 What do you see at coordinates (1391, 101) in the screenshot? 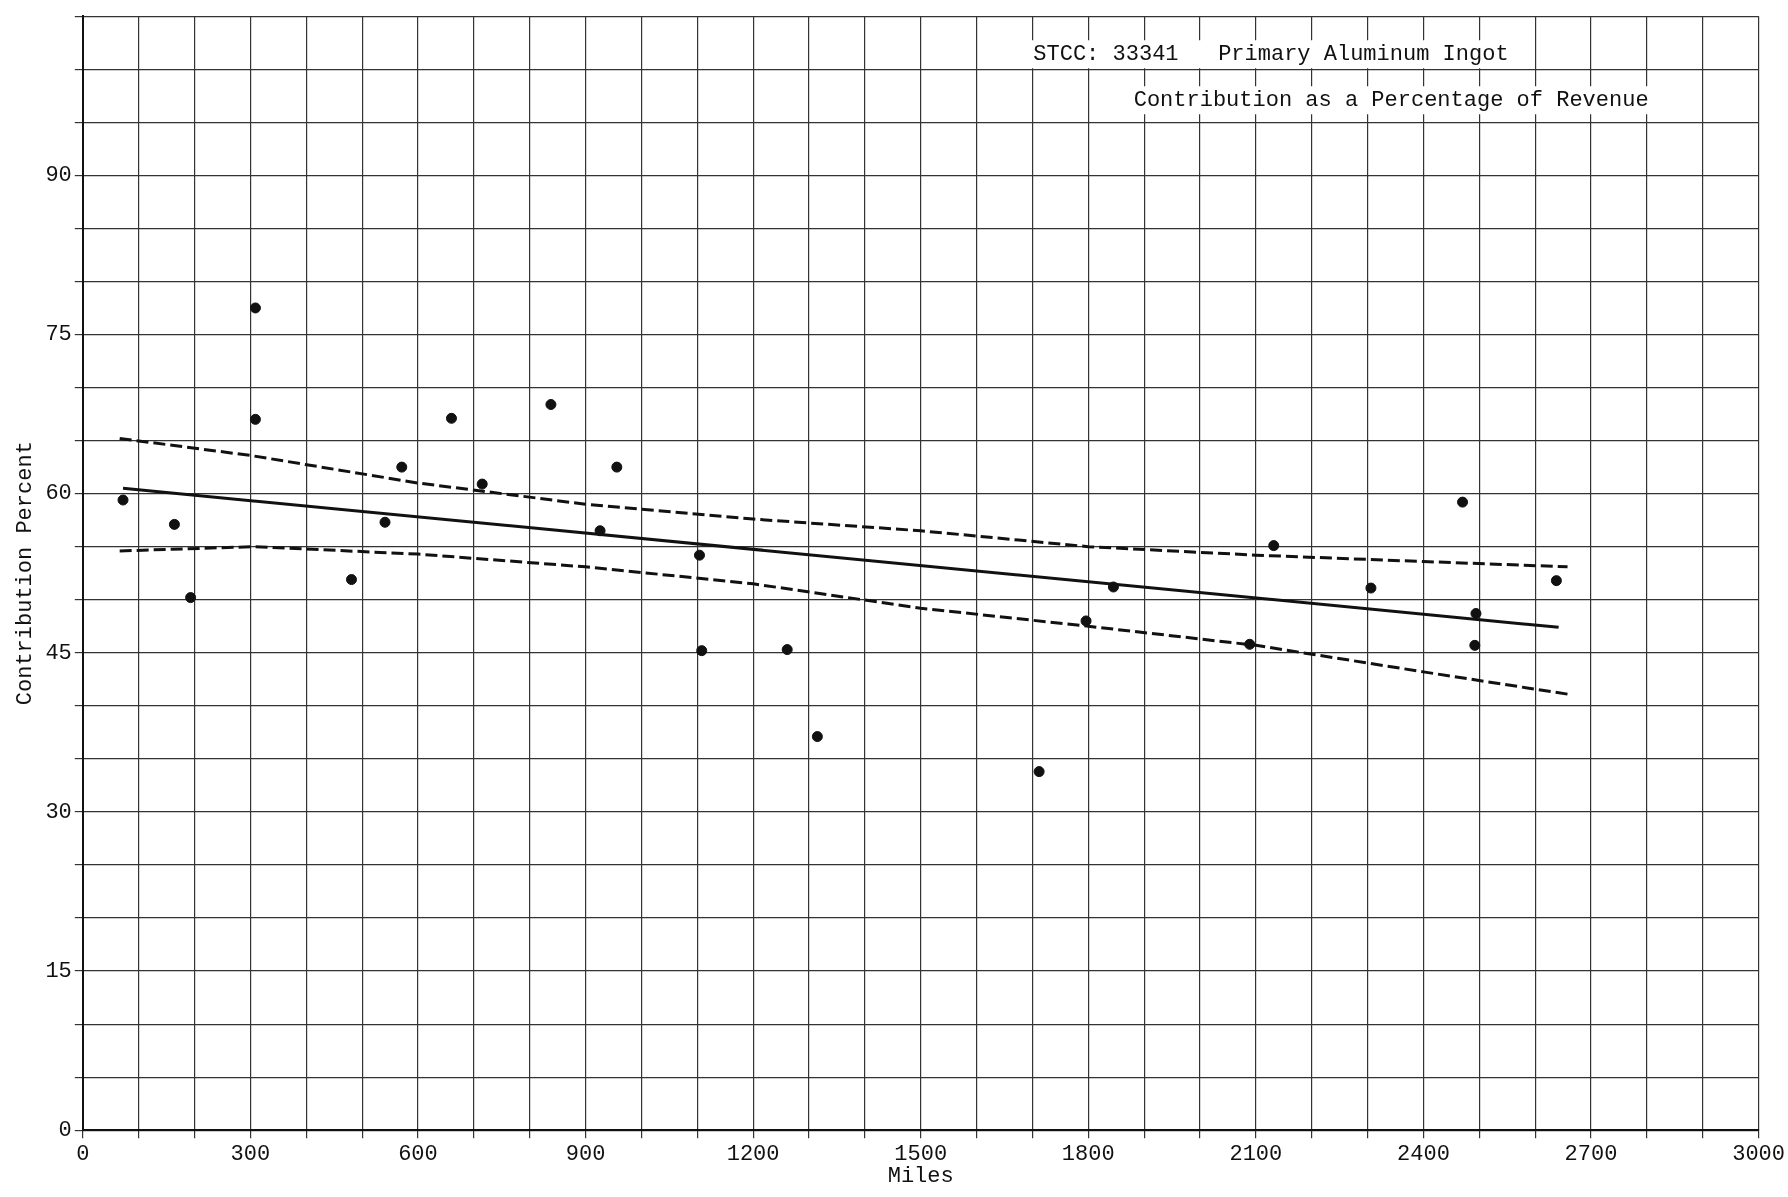
I see `text: Contribution as a Percentage of Revenue` at bounding box center [1391, 101].